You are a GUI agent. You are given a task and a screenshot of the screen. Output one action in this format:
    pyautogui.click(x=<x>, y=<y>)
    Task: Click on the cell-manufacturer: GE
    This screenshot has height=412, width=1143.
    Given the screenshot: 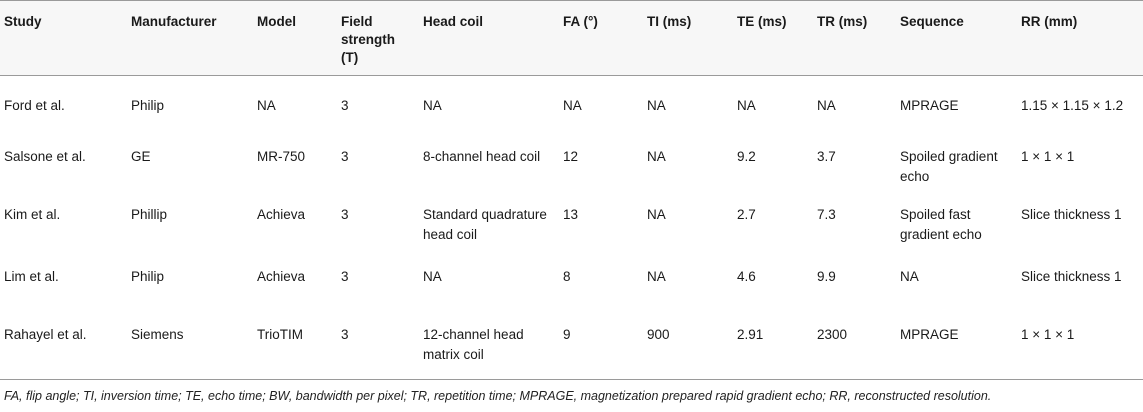 What is the action you would take?
    pyautogui.click(x=141, y=156)
    